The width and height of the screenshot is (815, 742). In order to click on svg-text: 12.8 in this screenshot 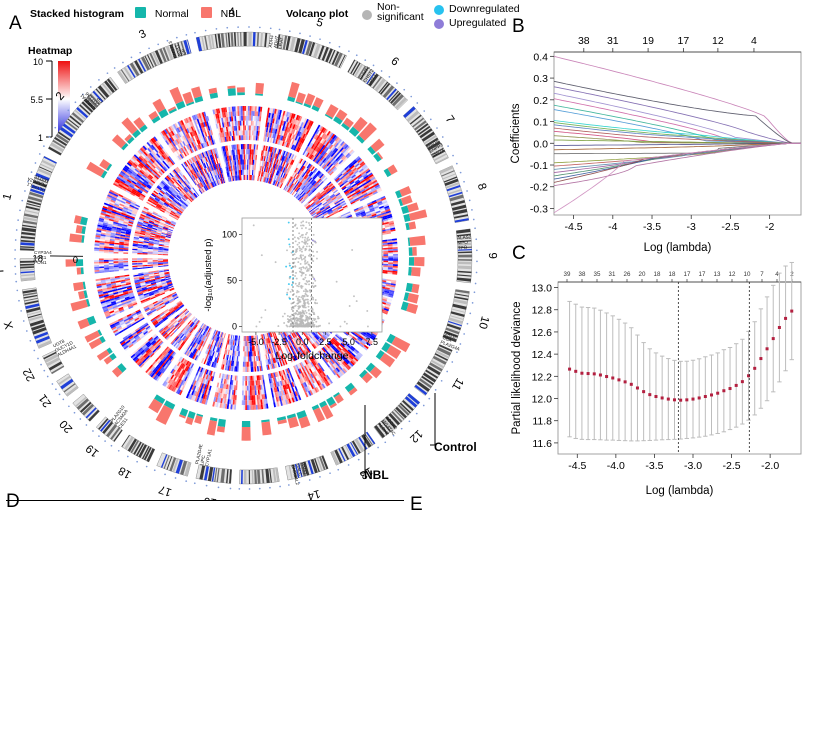, I will do `click(542, 311)`.